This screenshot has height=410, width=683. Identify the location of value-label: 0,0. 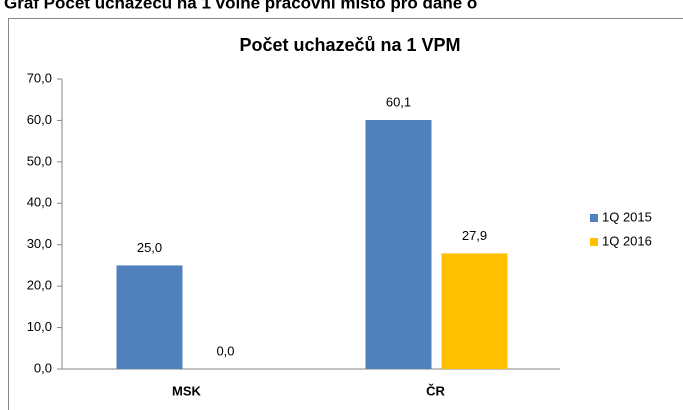
(225, 350).